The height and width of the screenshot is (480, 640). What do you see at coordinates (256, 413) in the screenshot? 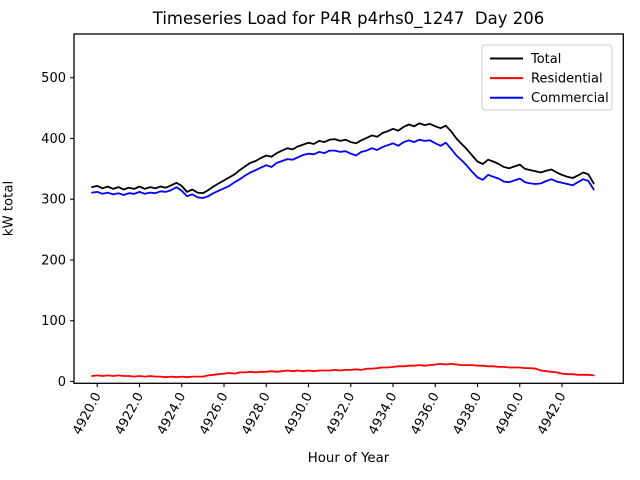
I see `x-tick-label: 4928.0` at bounding box center [256, 413].